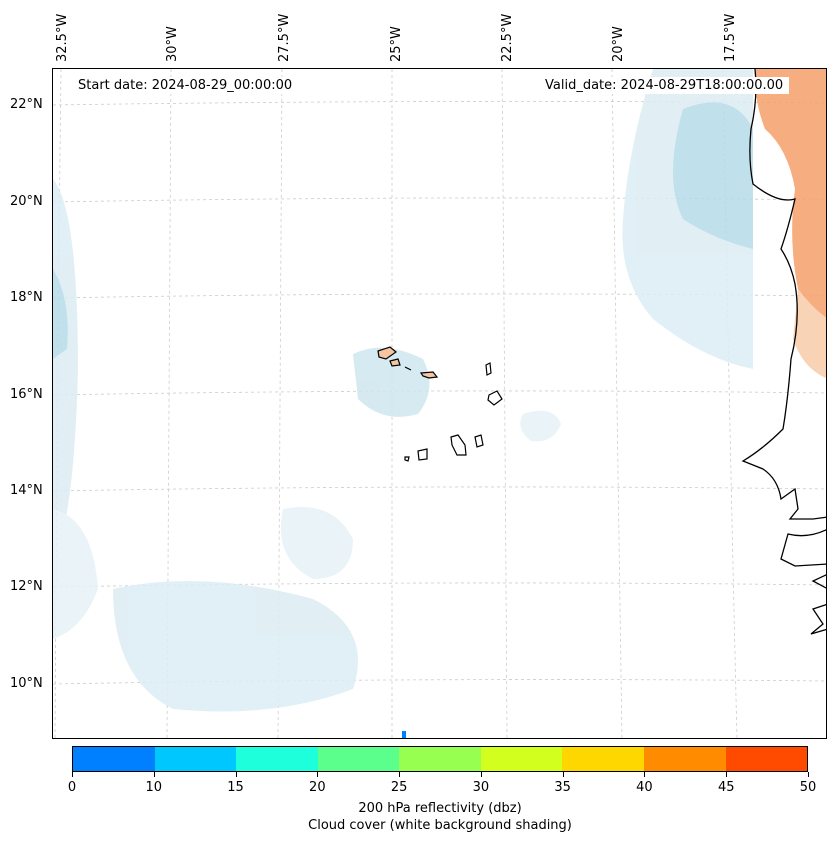 This screenshot has width=837, height=843. What do you see at coordinates (507, 37) in the screenshot?
I see `lon-label-22-5w: 22.5°W` at bounding box center [507, 37].